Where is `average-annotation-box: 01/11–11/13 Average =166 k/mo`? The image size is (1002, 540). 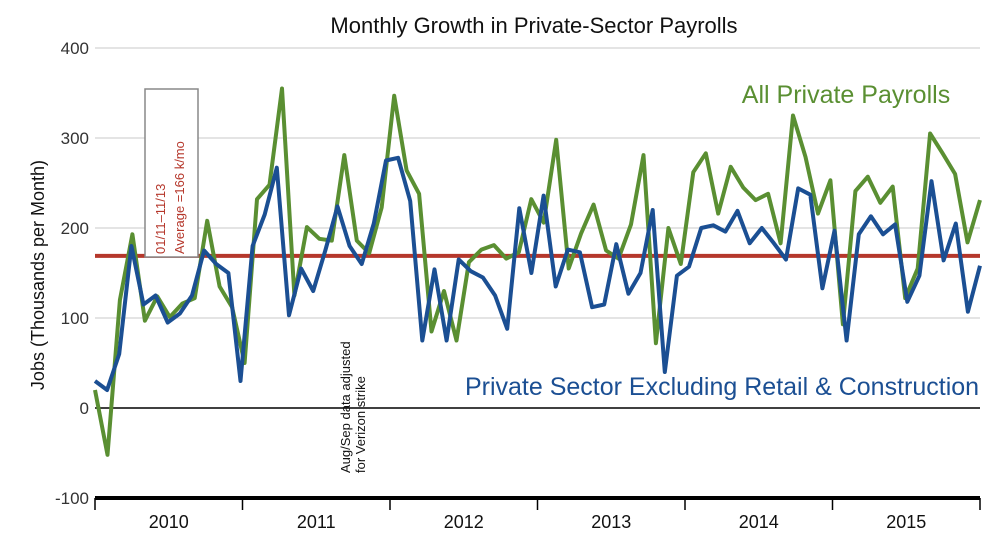
average-annotation-box: 01/11–11/13 Average =166 k/mo is located at coordinates (171, 173).